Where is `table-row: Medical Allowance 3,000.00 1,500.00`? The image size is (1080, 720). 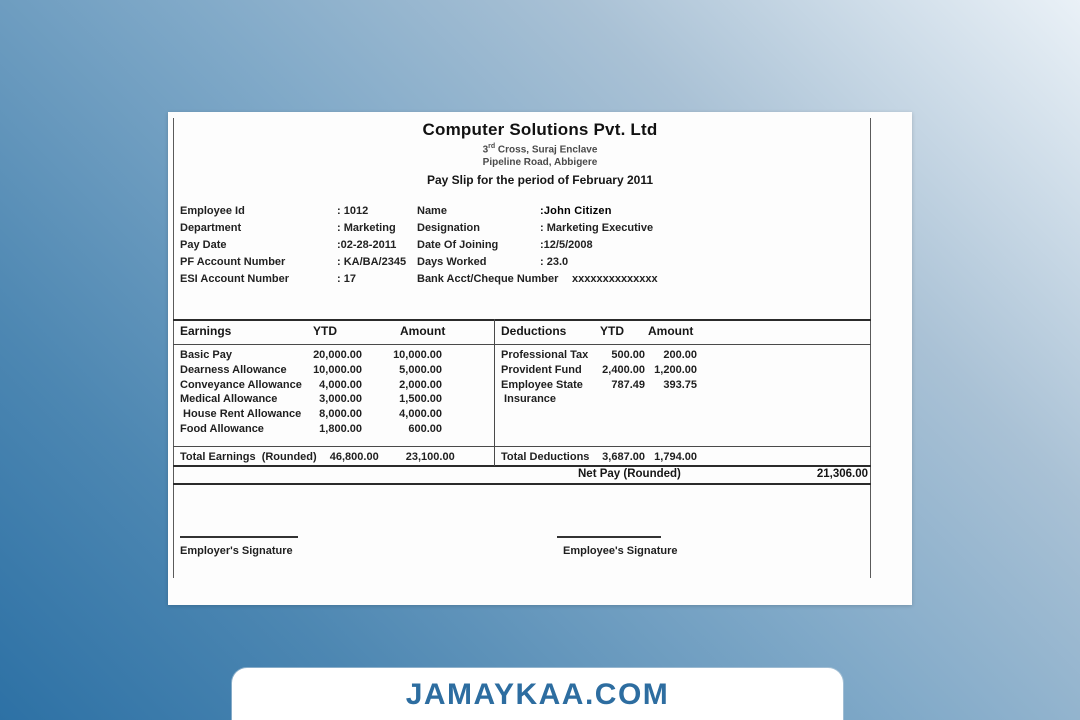
table-row: Medical Allowance 3,000.00 1,500.00 is located at coordinates (333, 399).